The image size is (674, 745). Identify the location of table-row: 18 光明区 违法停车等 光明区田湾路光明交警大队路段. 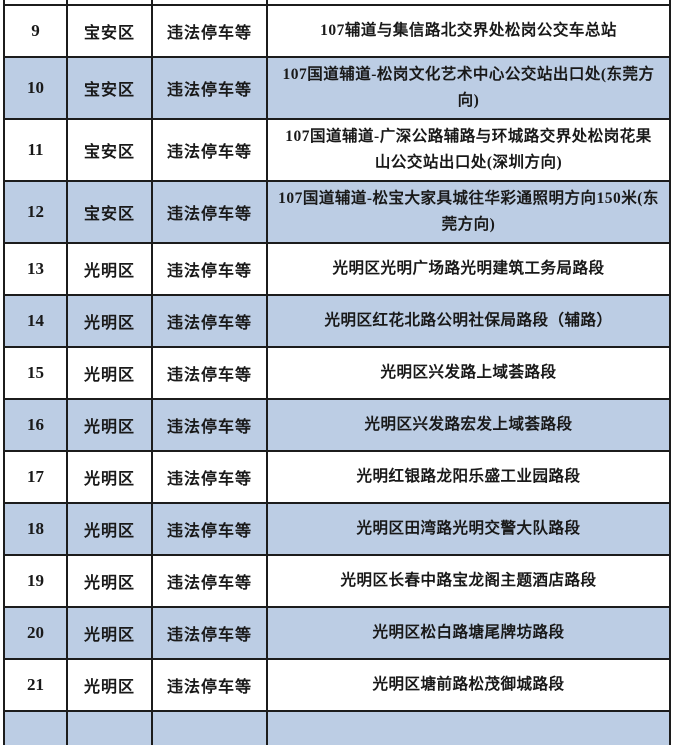
(337, 528).